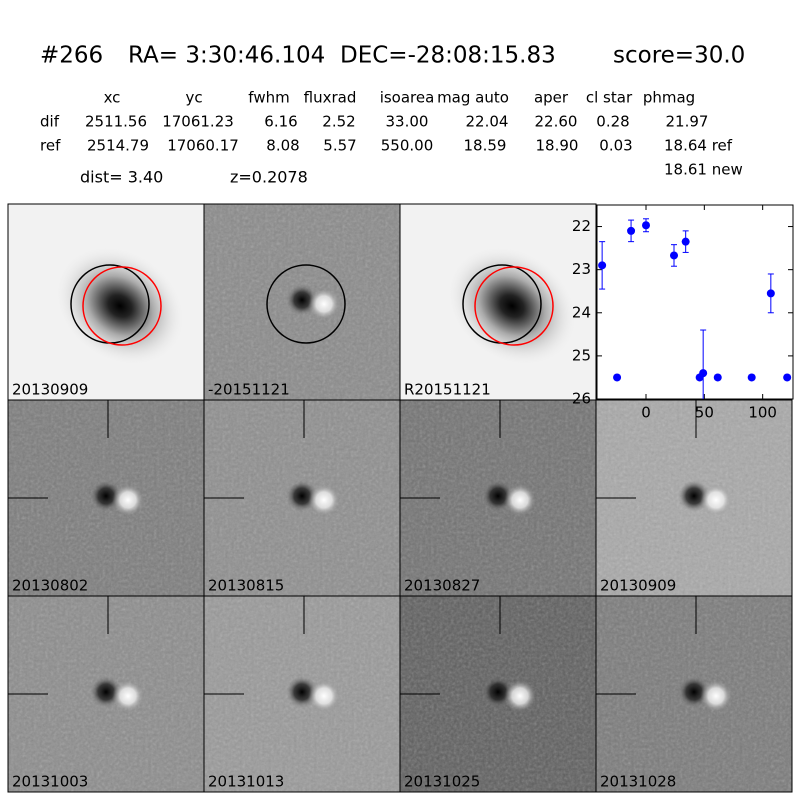 Image resolution: width=800 pixels, height=800 pixels. Describe the element at coordinates (338, 122) in the screenshot. I see `cell: 2.52` at that location.